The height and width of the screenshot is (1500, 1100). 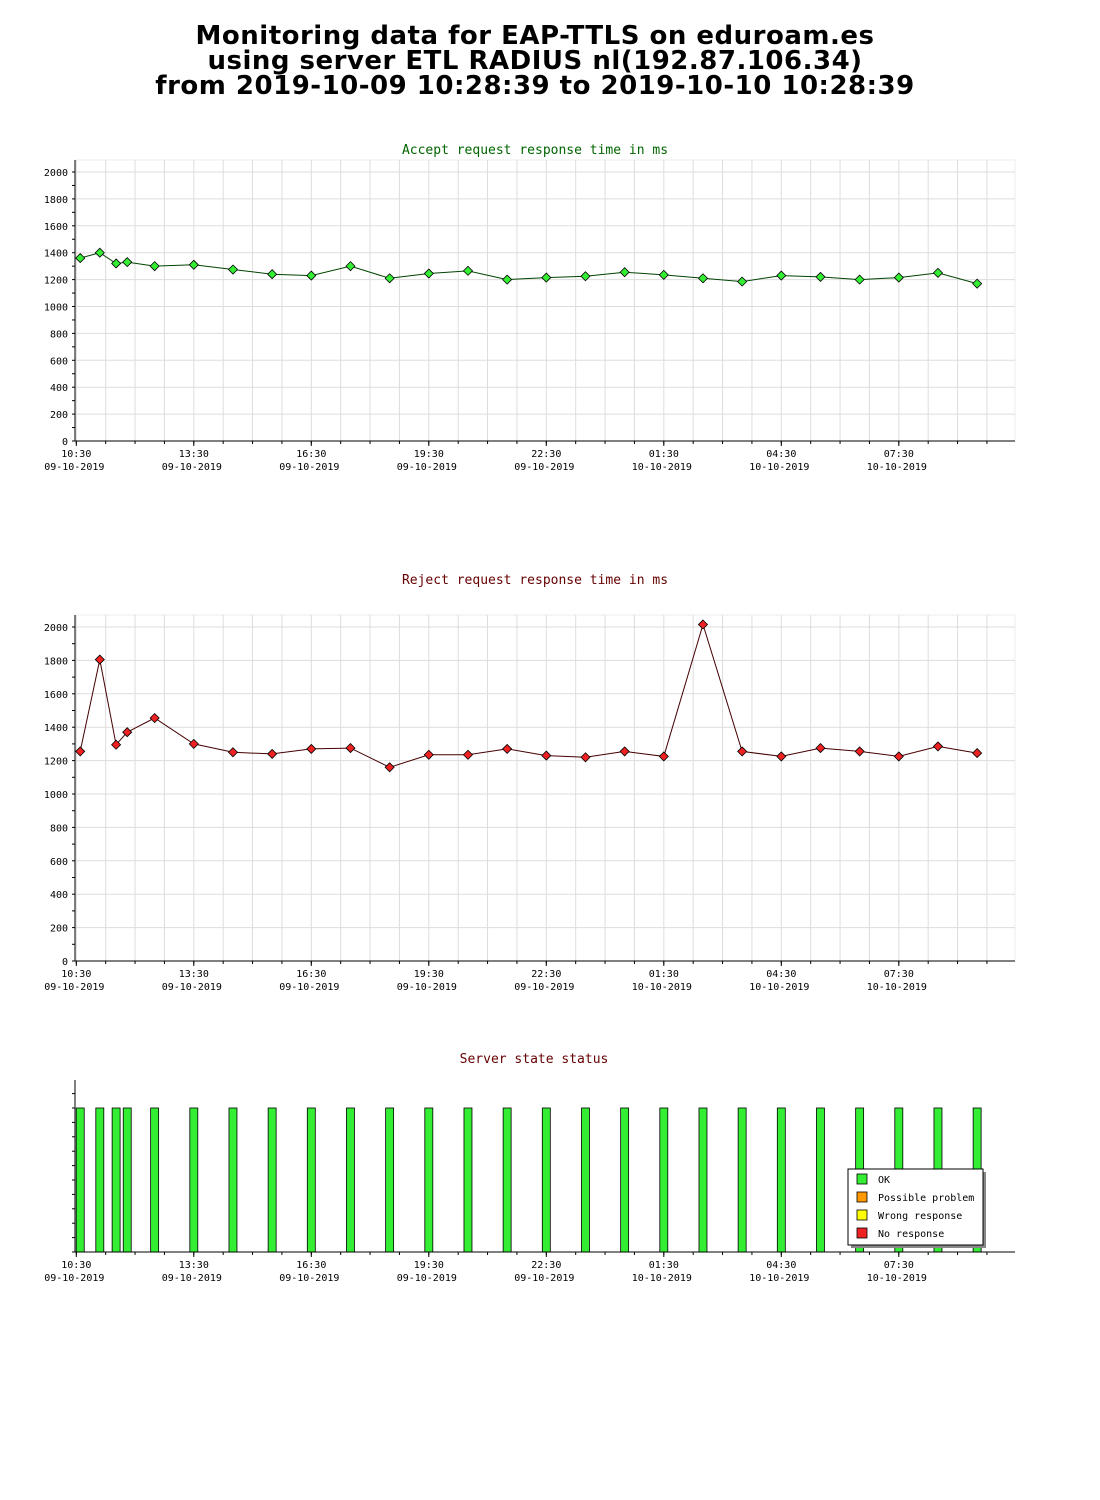 What do you see at coordinates (781, 974) in the screenshot?
I see `x-tick-label-time: 04:30` at bounding box center [781, 974].